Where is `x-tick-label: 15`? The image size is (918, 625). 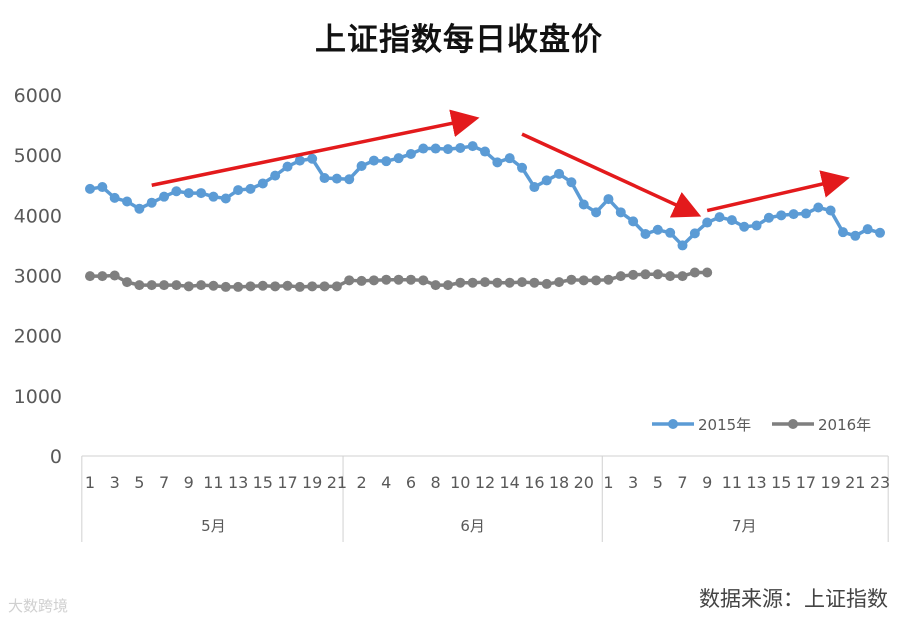 x-tick-label: 15 is located at coordinates (263, 482).